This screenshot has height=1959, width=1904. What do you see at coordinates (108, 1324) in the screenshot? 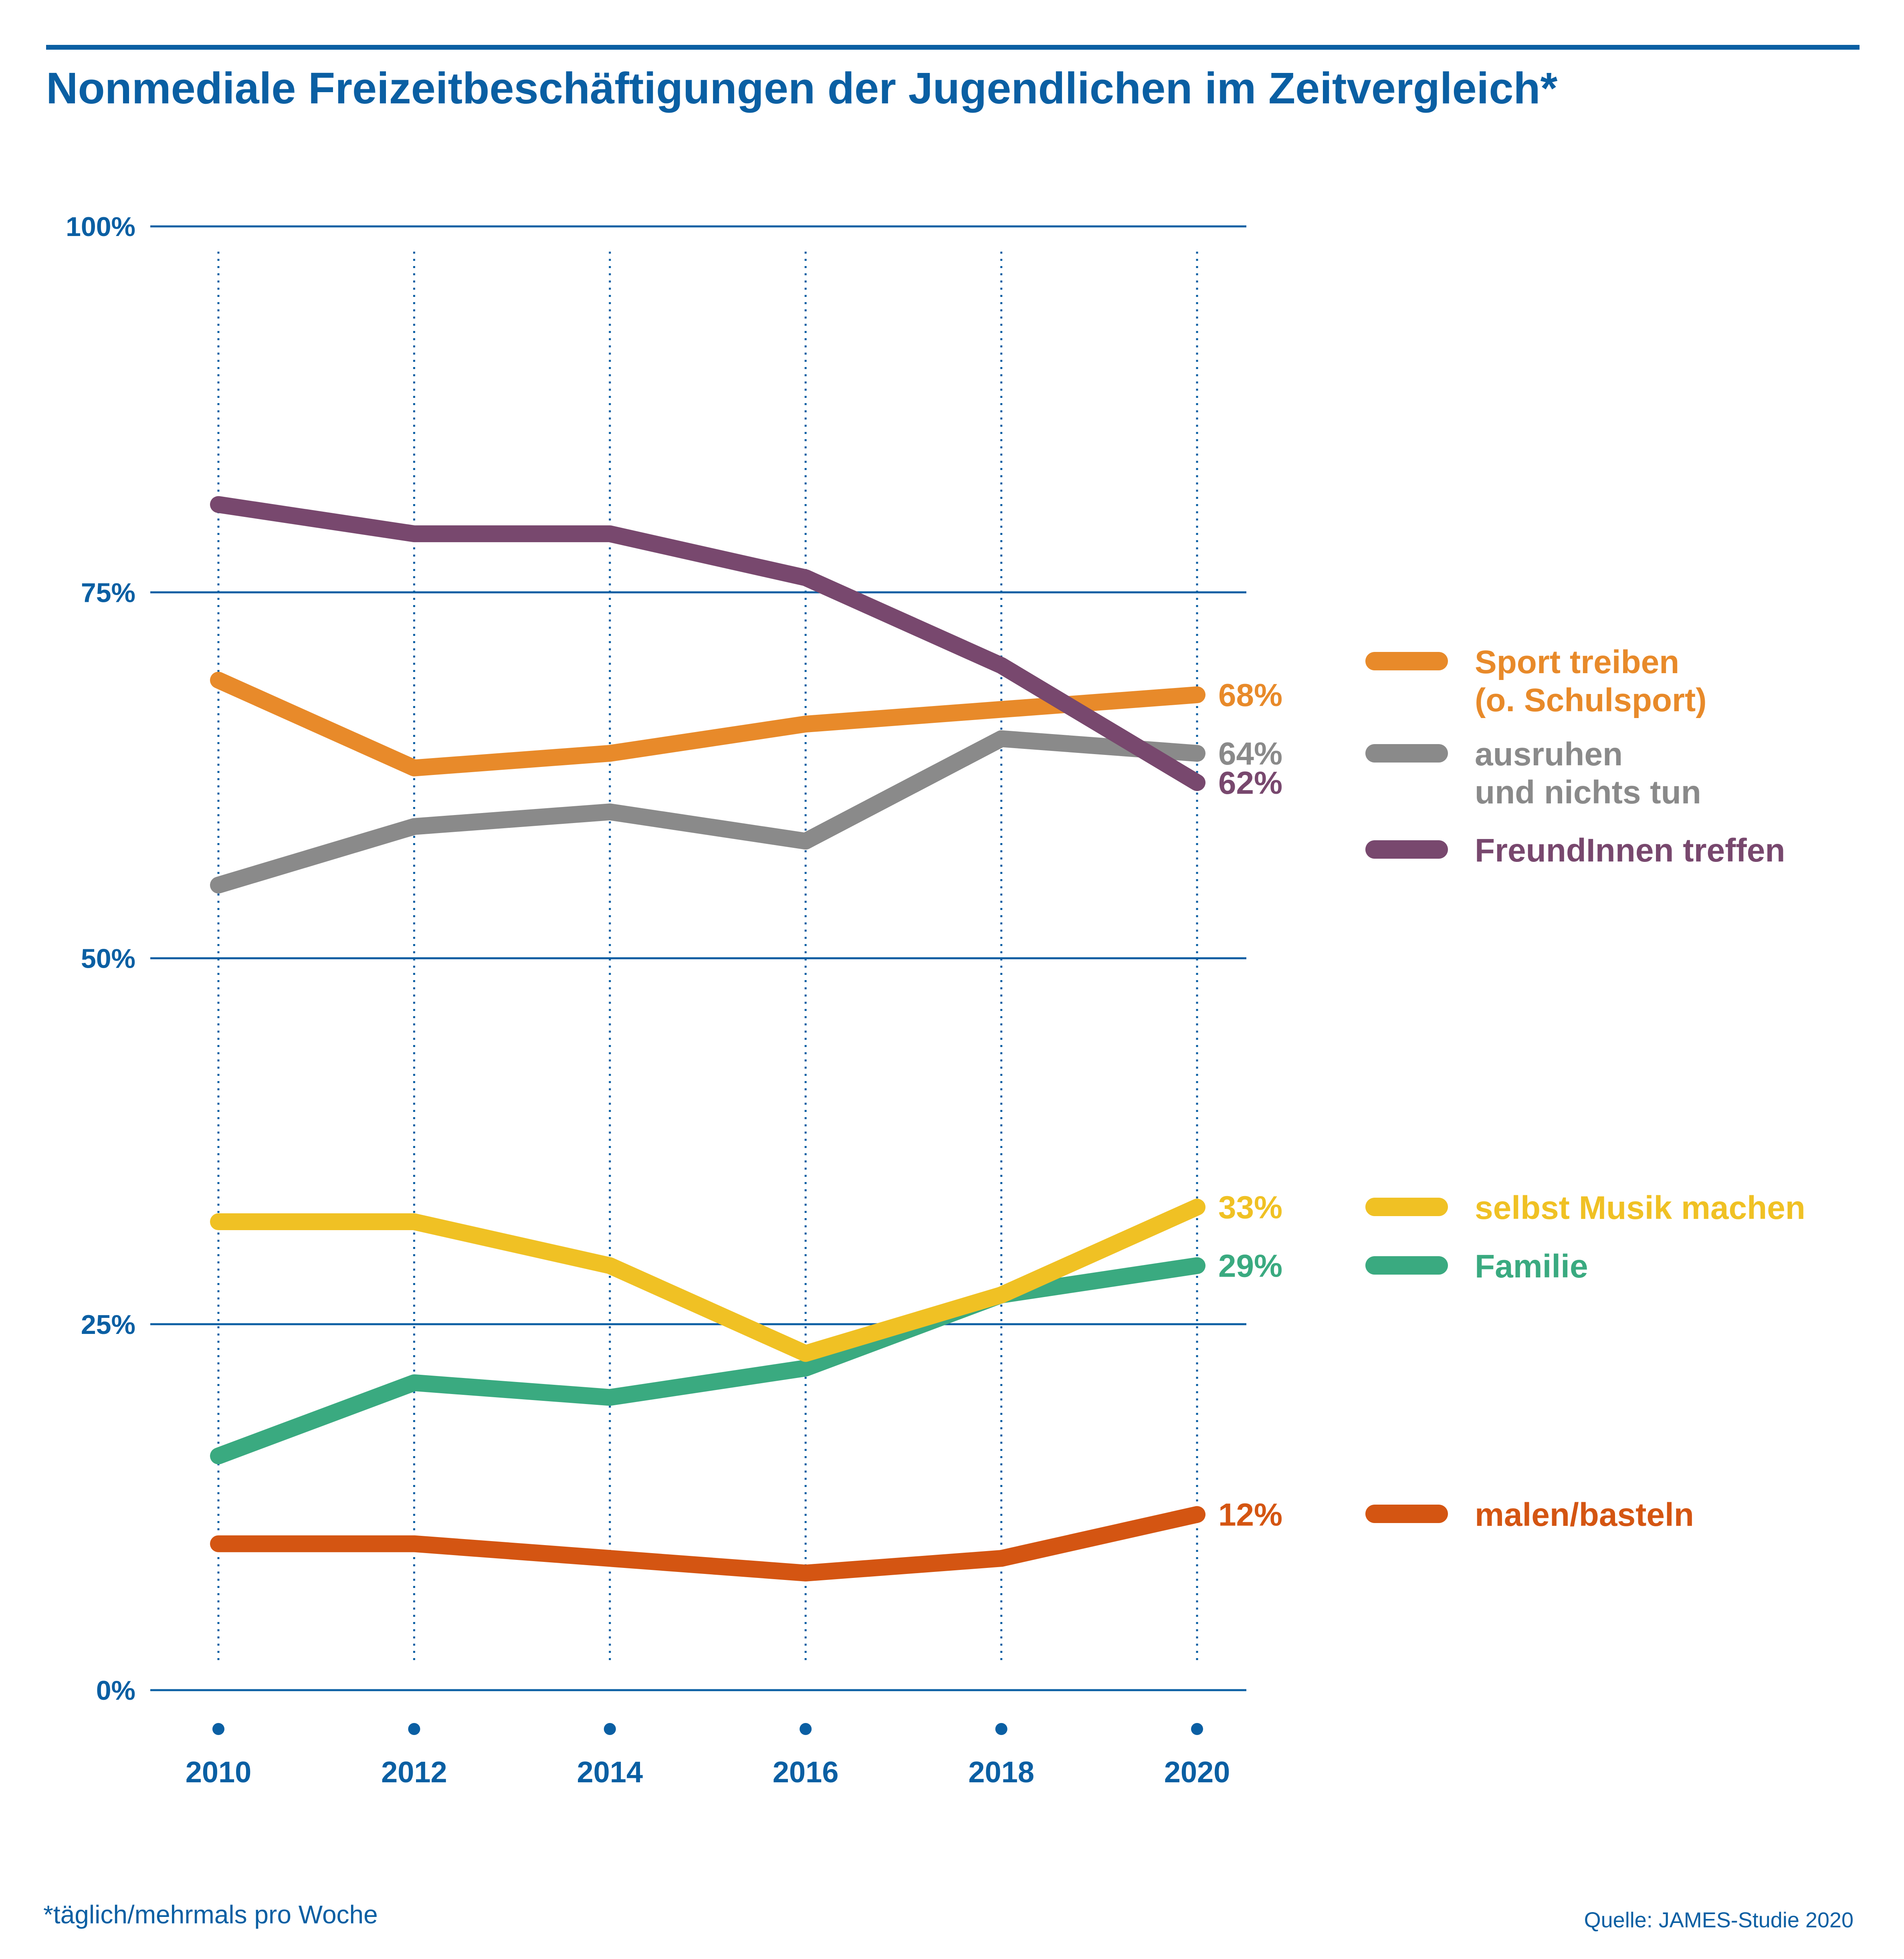
I see `y-tick-label: 25%` at bounding box center [108, 1324].